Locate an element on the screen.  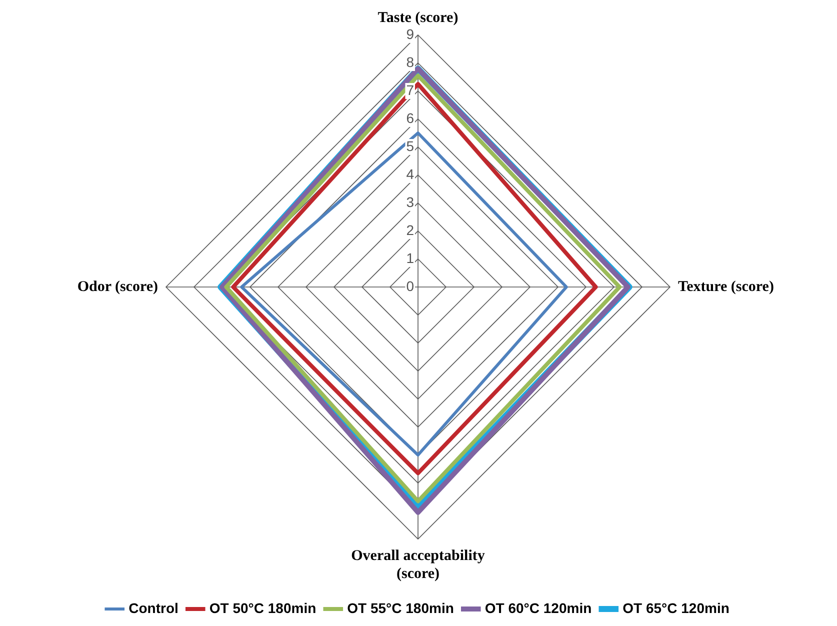
y-tick-label: 0 is located at coordinates (410, 286).